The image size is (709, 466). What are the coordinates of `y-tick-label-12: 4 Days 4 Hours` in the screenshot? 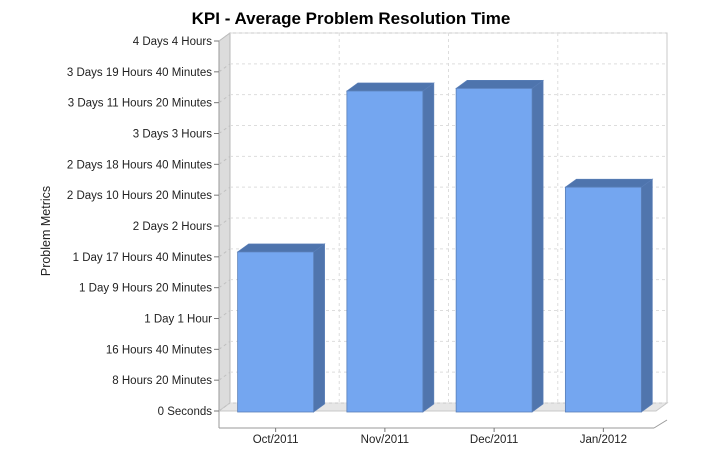 It's located at (173, 42).